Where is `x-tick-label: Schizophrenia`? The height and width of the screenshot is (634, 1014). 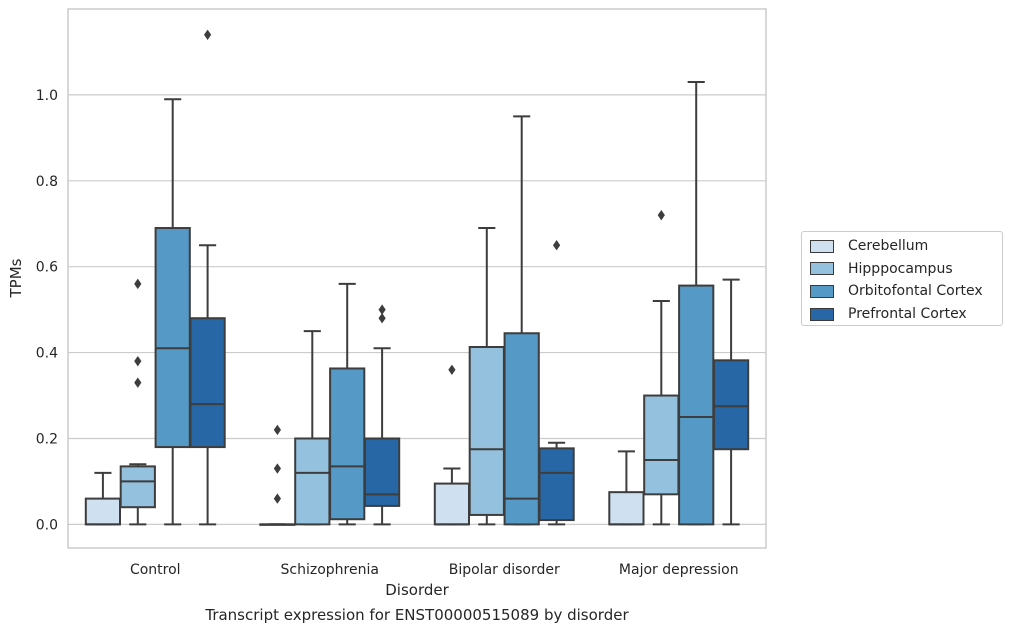
x-tick-label: Schizophrenia is located at coordinates (330, 570).